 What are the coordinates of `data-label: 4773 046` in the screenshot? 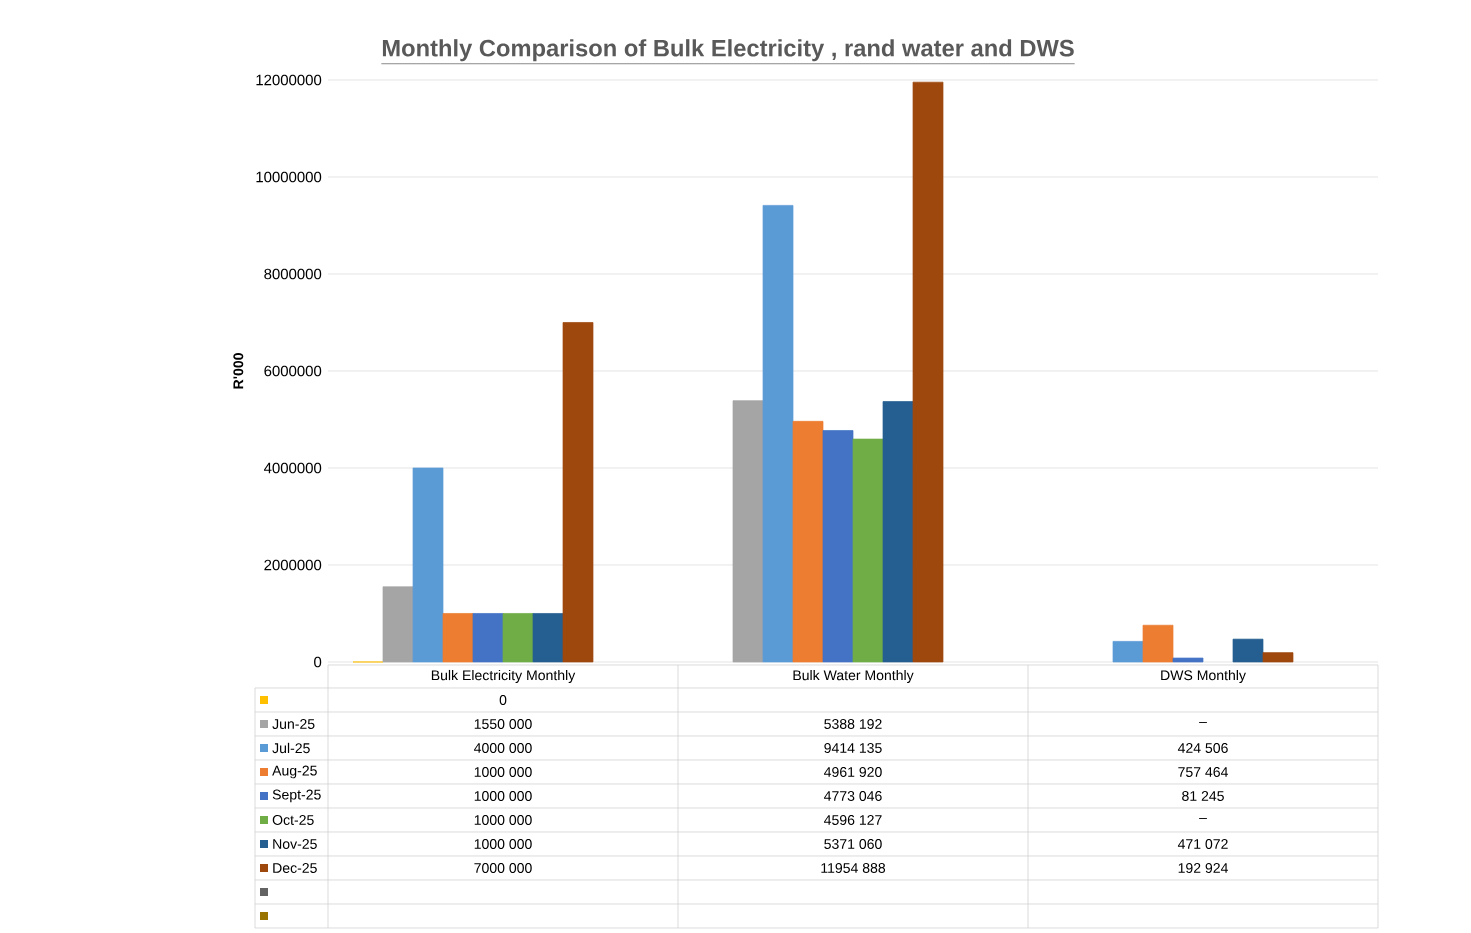 It's located at (853, 796).